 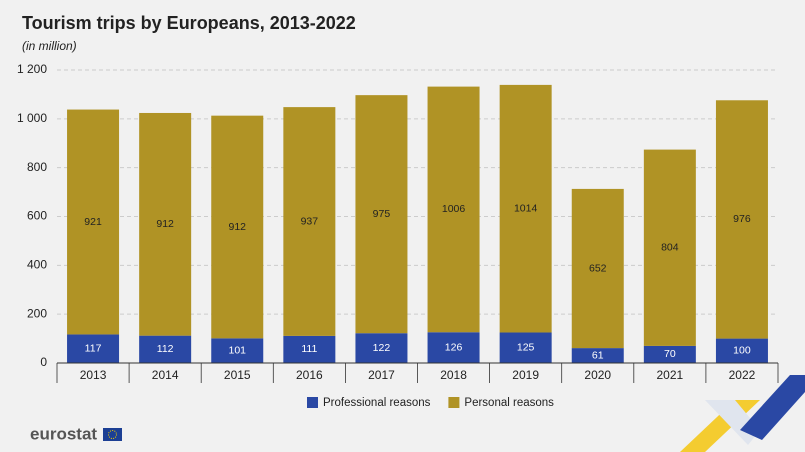 What do you see at coordinates (112, 434) in the screenshot?
I see `eu-flag` at bounding box center [112, 434].